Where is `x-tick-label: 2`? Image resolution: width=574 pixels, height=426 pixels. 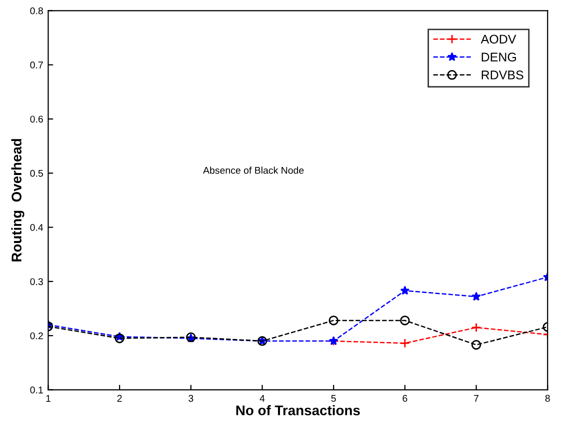
x-tick-label: 2 is located at coordinates (119, 398).